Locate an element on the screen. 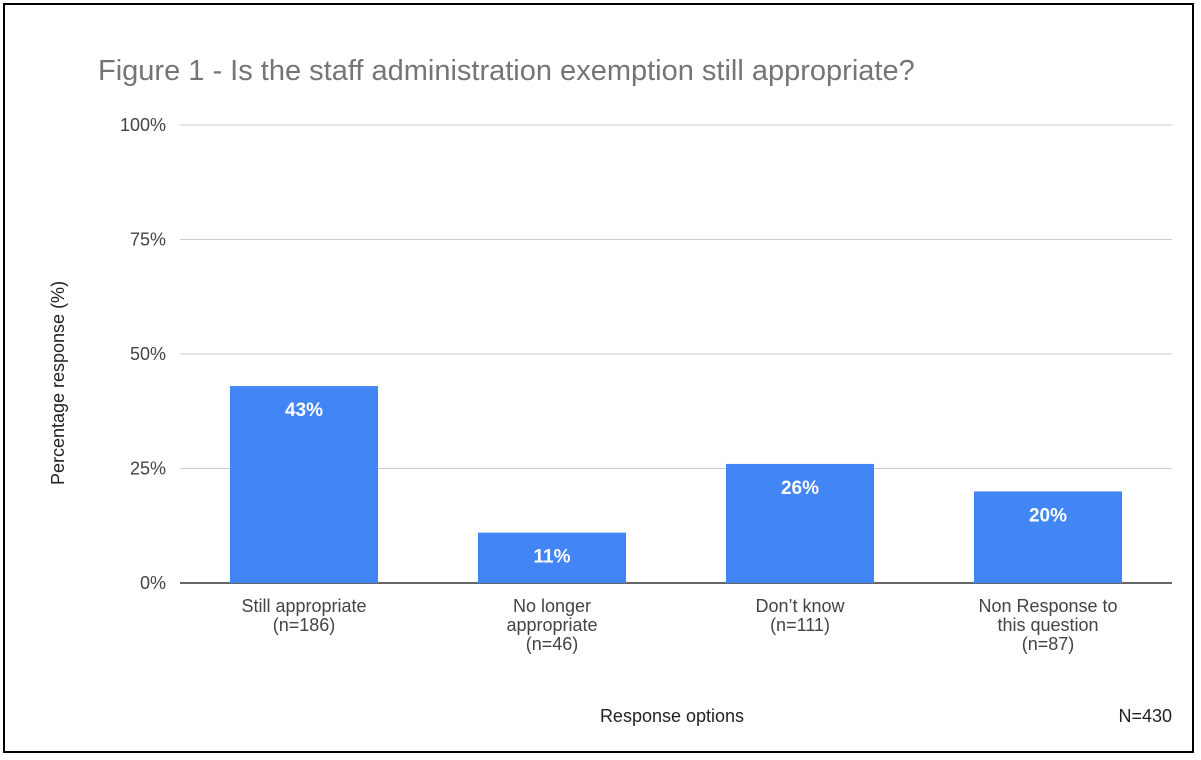 This screenshot has height=760, width=1201. bar-data-label: 11% is located at coordinates (552, 557).